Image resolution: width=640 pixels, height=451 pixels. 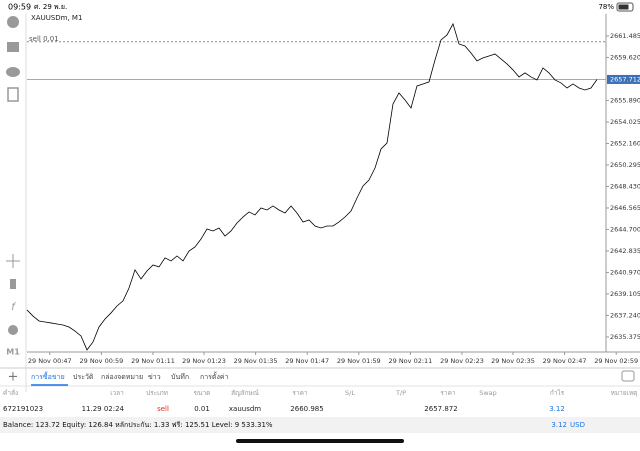 I want to click on tab: การตั้งค่า, so click(x=214, y=375).